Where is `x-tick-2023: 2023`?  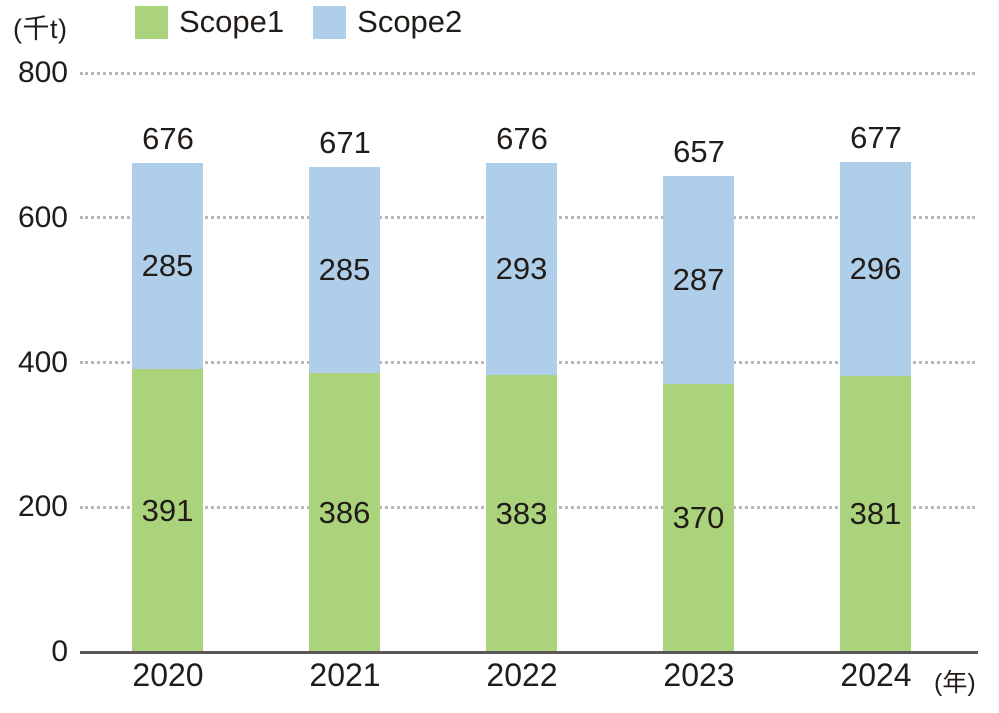
x-tick-2023: 2023 is located at coordinates (699, 675).